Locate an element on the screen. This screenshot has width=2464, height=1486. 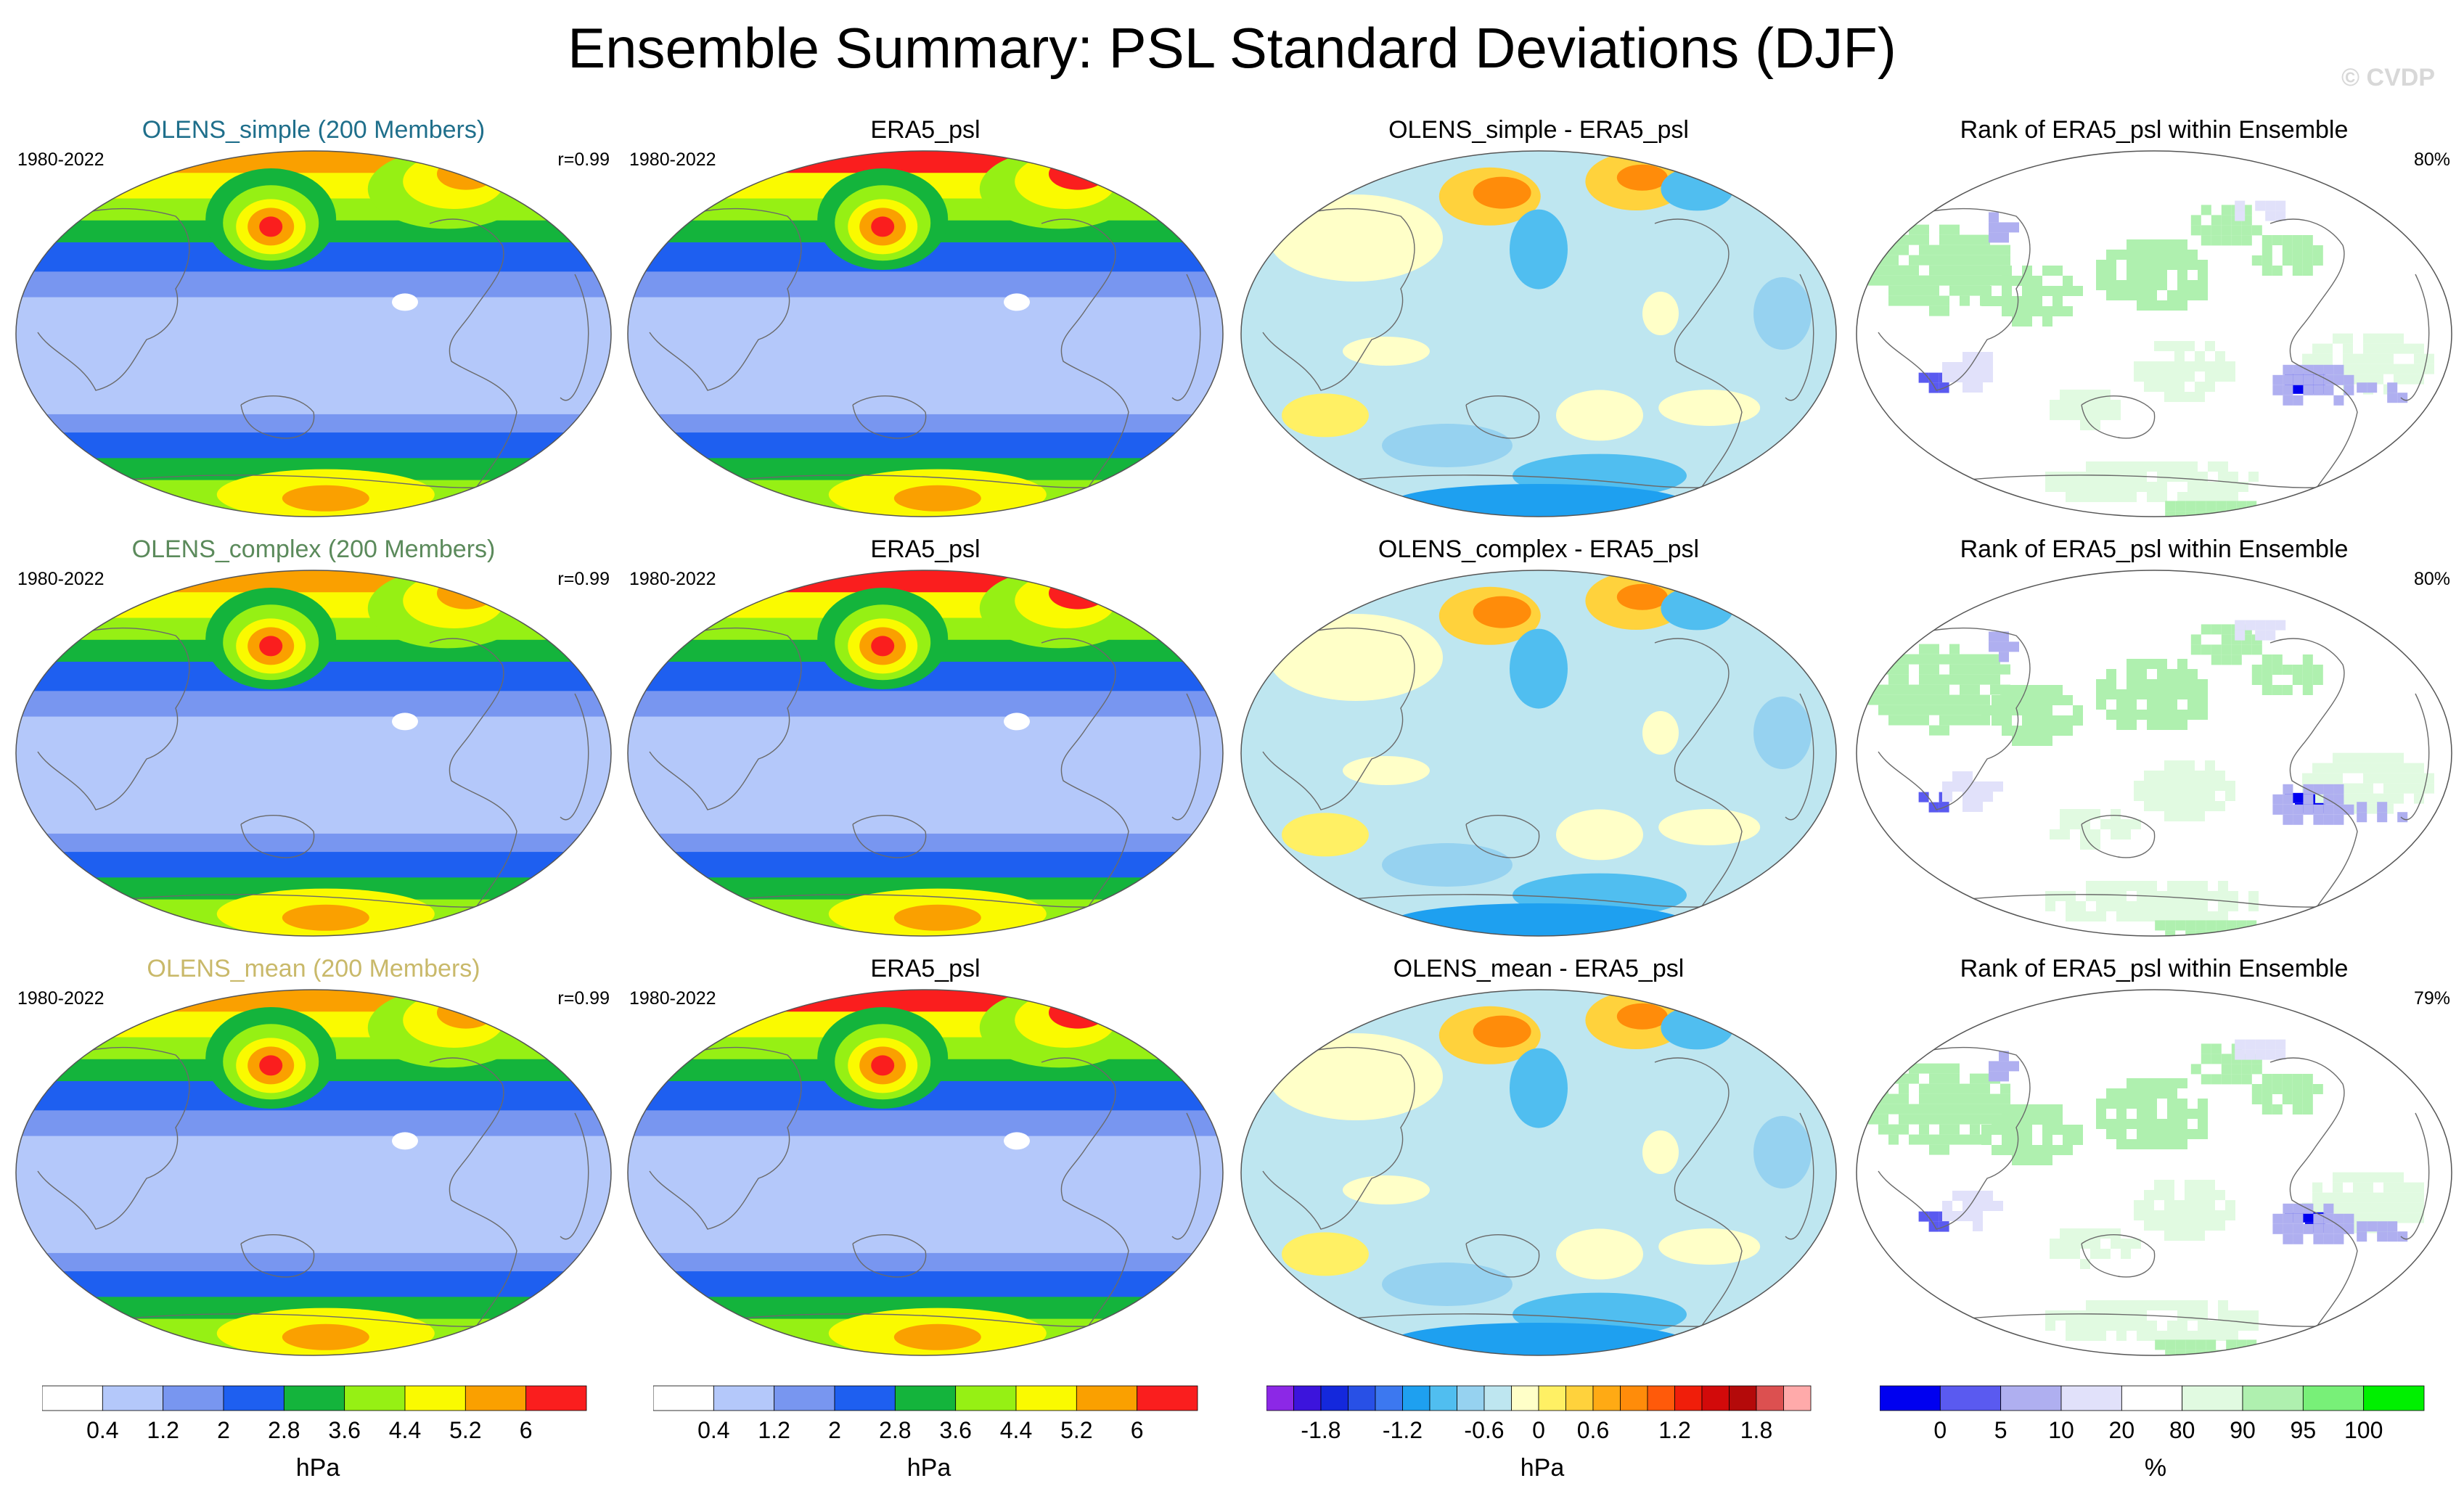
rank-percent: 79% is located at coordinates (2431, 998).